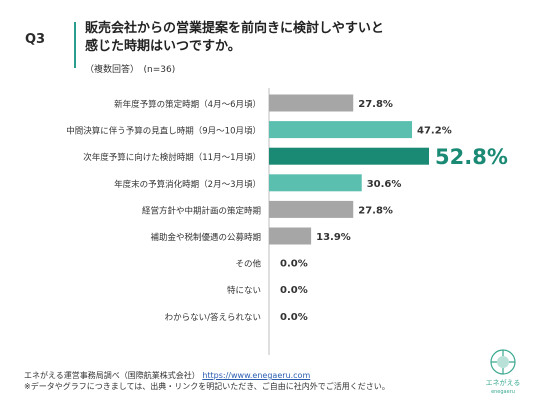 The width and height of the screenshot is (536, 402). Describe the element at coordinates (35, 39) in the screenshot. I see `question-number: Q3` at that location.